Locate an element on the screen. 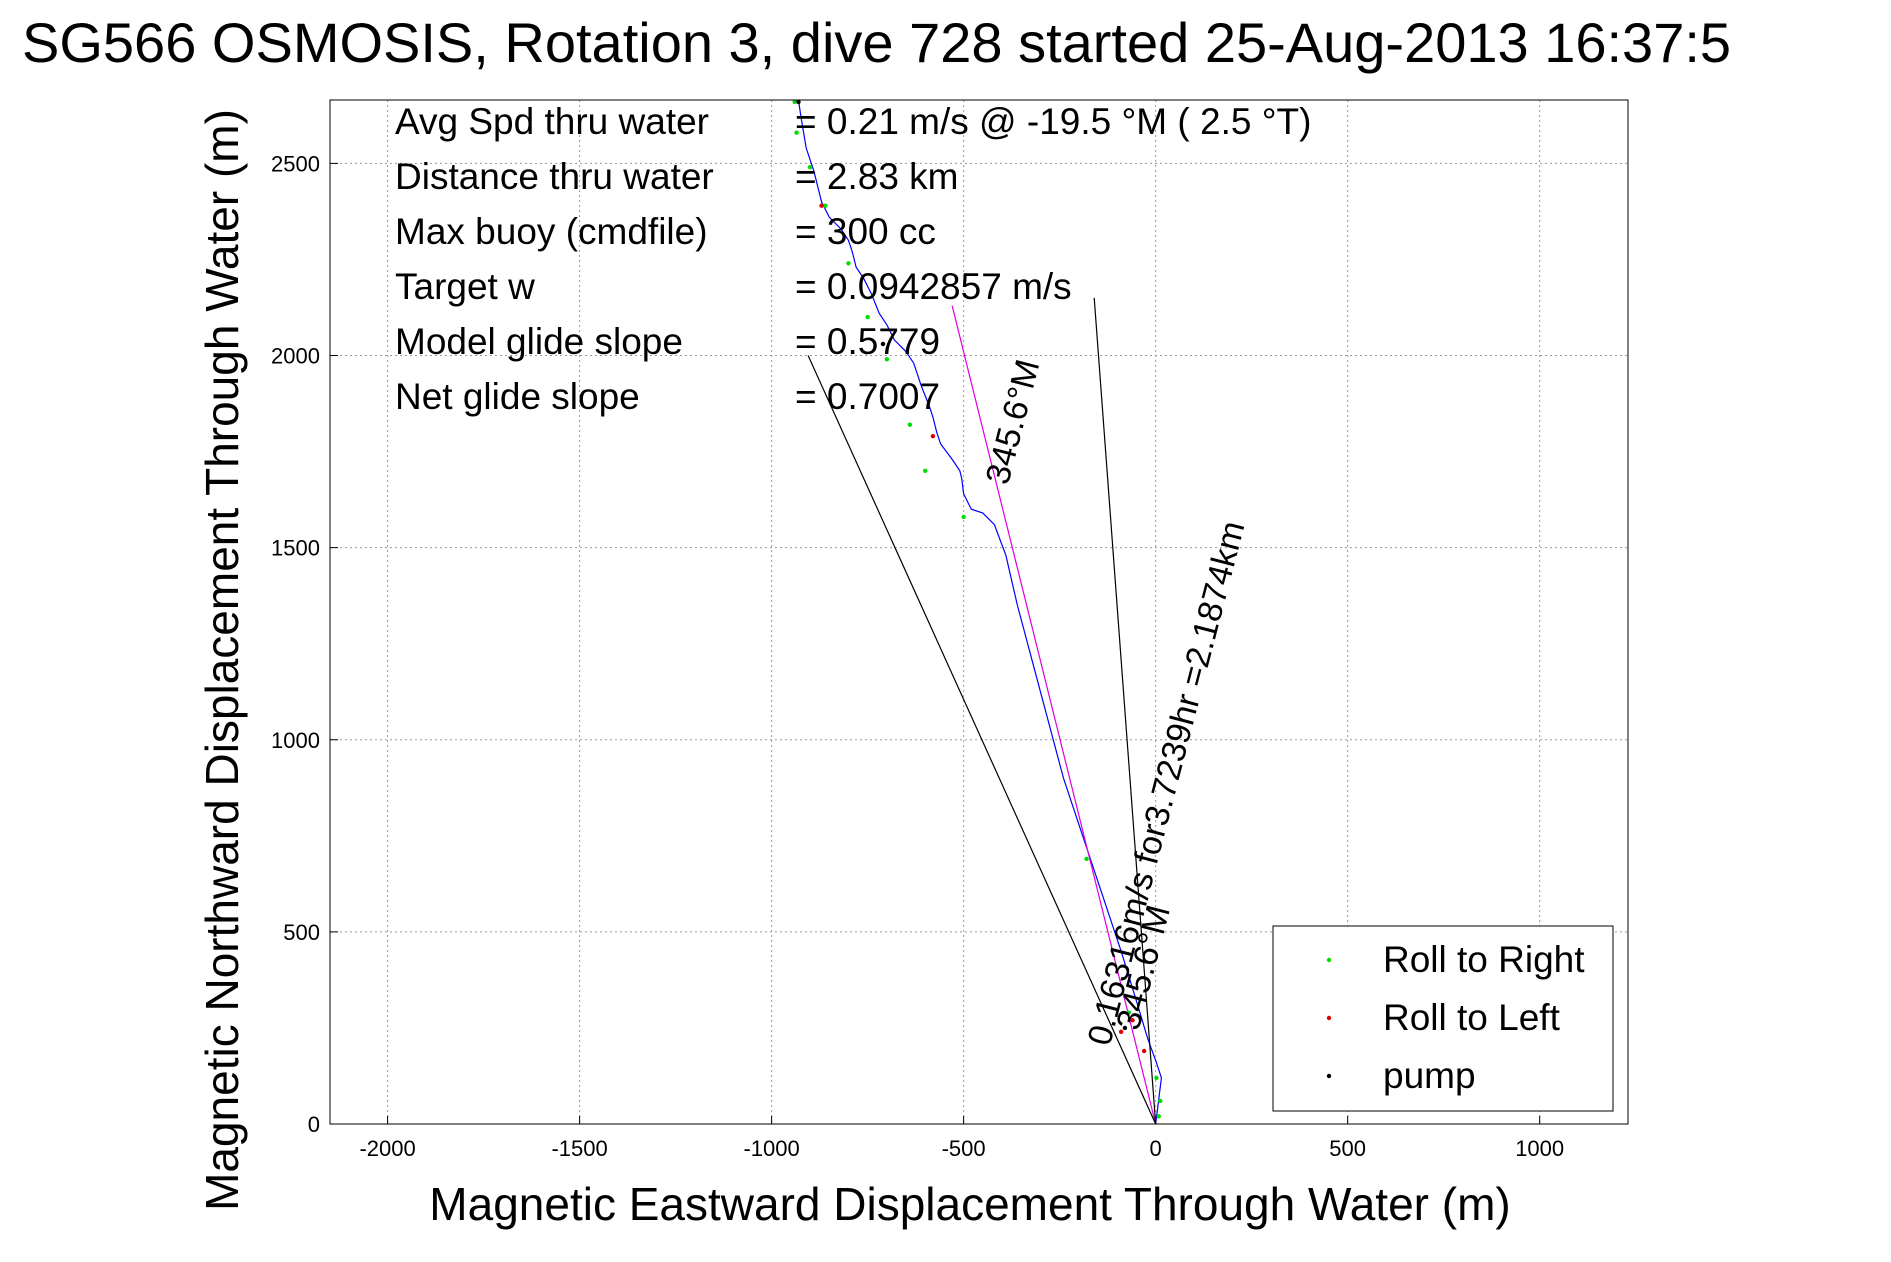 This screenshot has height=1262, width=1891. x-tick-label: -1000 is located at coordinates (771, 1148).